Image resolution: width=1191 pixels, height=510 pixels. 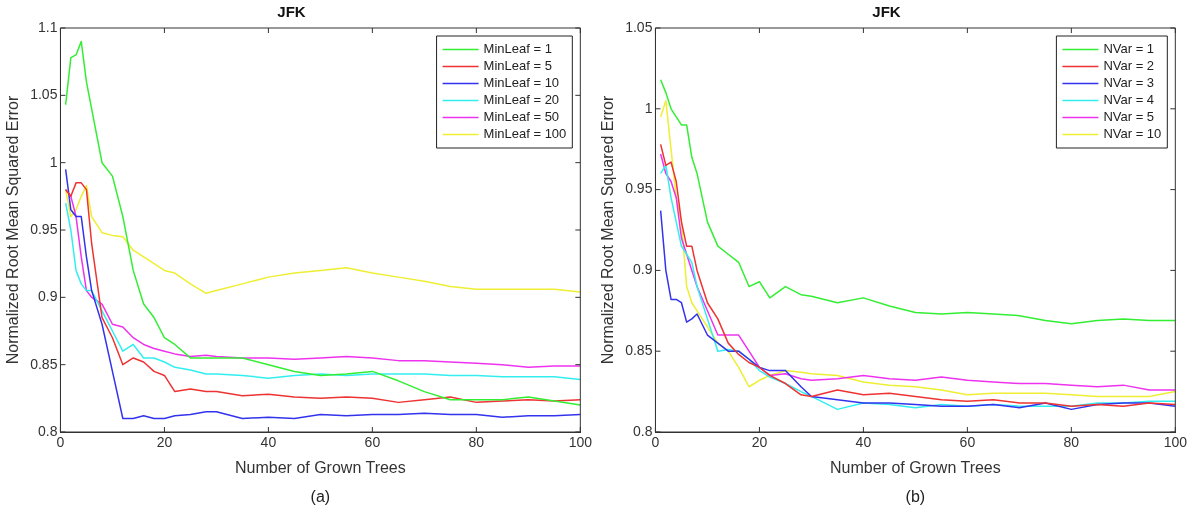 I want to click on legend-label: MinLeaf = 10, so click(x=521, y=83).